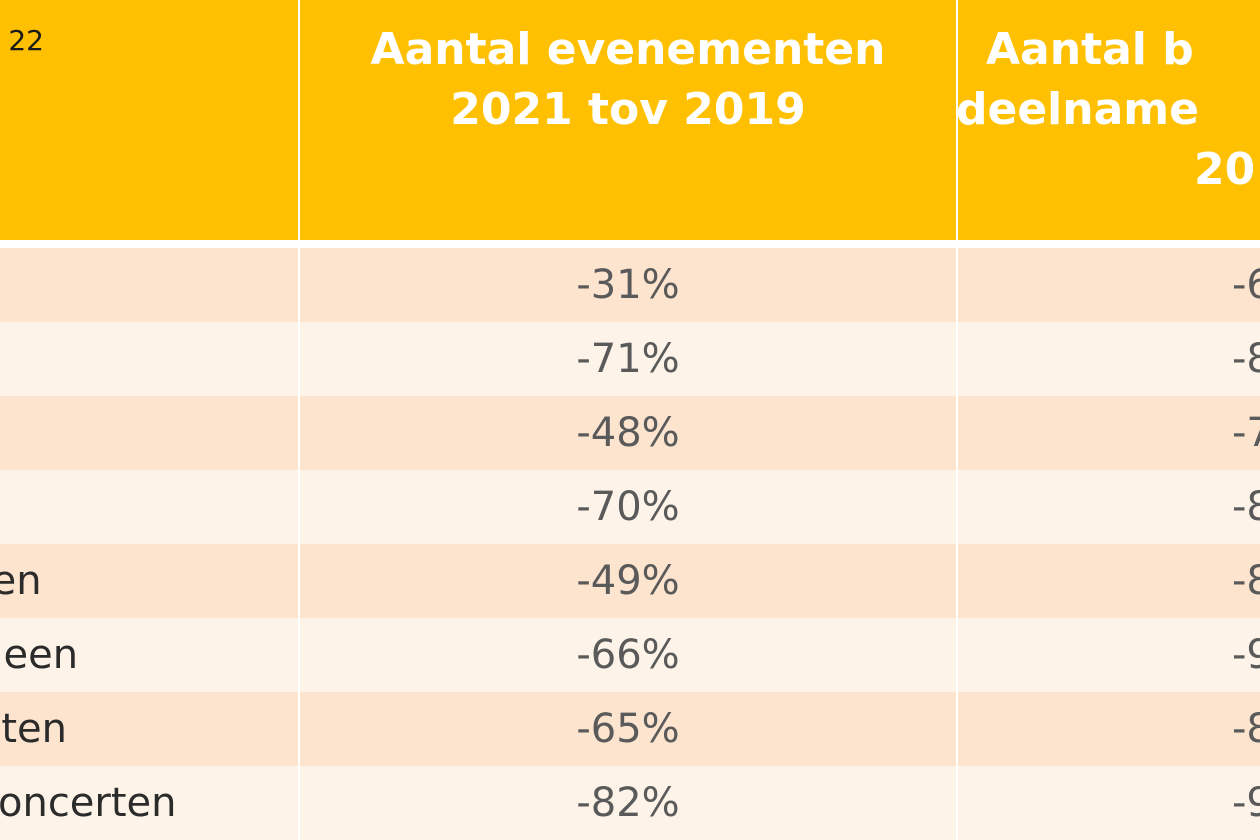  Describe the element at coordinates (628, 109) in the screenshot. I see `header-events-line-2: 2021 tov 2019` at that location.